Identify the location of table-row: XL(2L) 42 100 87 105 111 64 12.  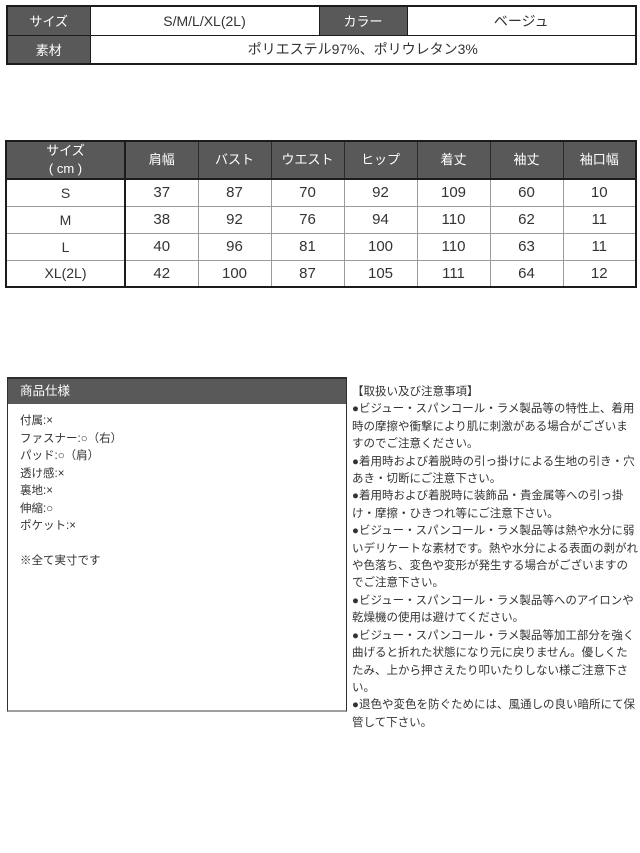
(321, 273).